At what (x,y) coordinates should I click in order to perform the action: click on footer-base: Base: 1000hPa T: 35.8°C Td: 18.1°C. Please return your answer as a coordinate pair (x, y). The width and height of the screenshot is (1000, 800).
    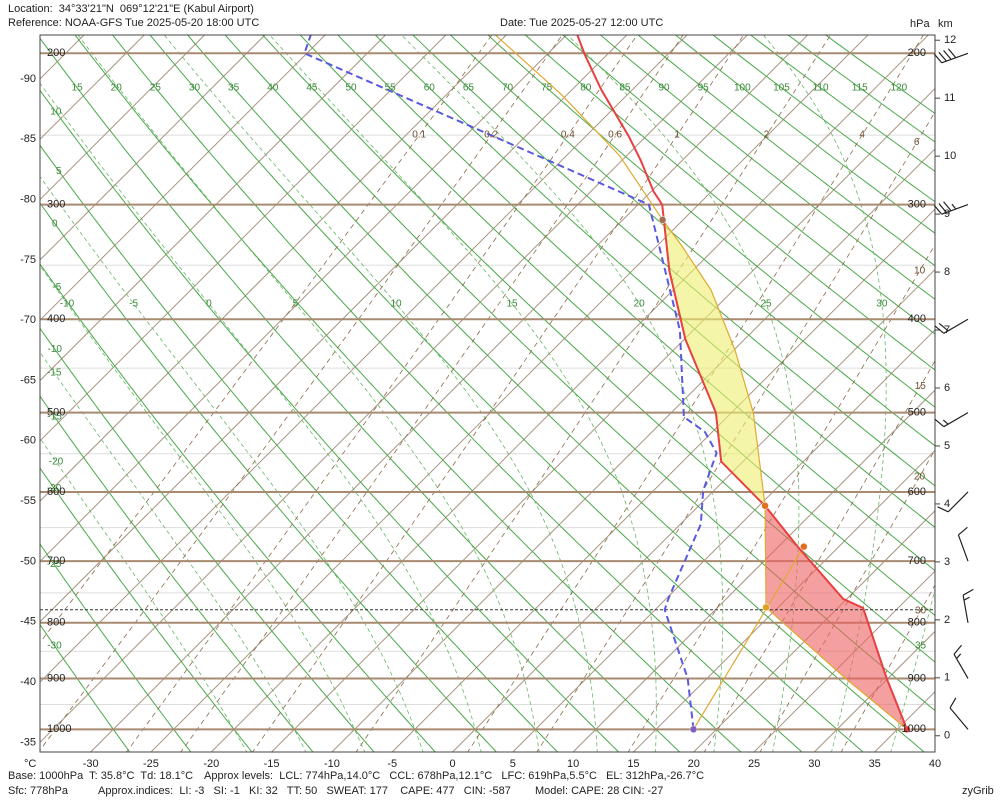
    Looking at the image, I should click on (100, 776).